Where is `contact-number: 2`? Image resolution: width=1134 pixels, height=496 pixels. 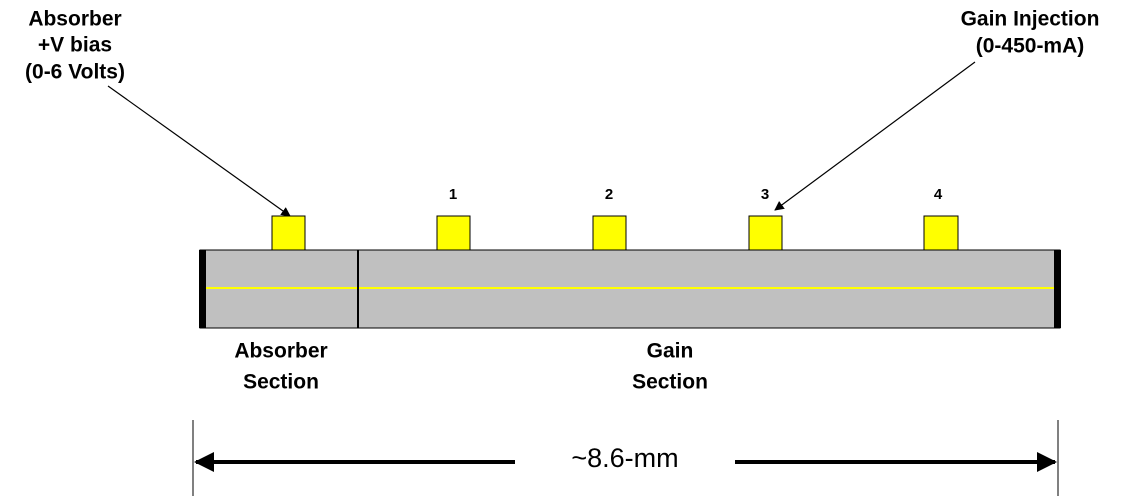 contact-number: 2 is located at coordinates (609, 194).